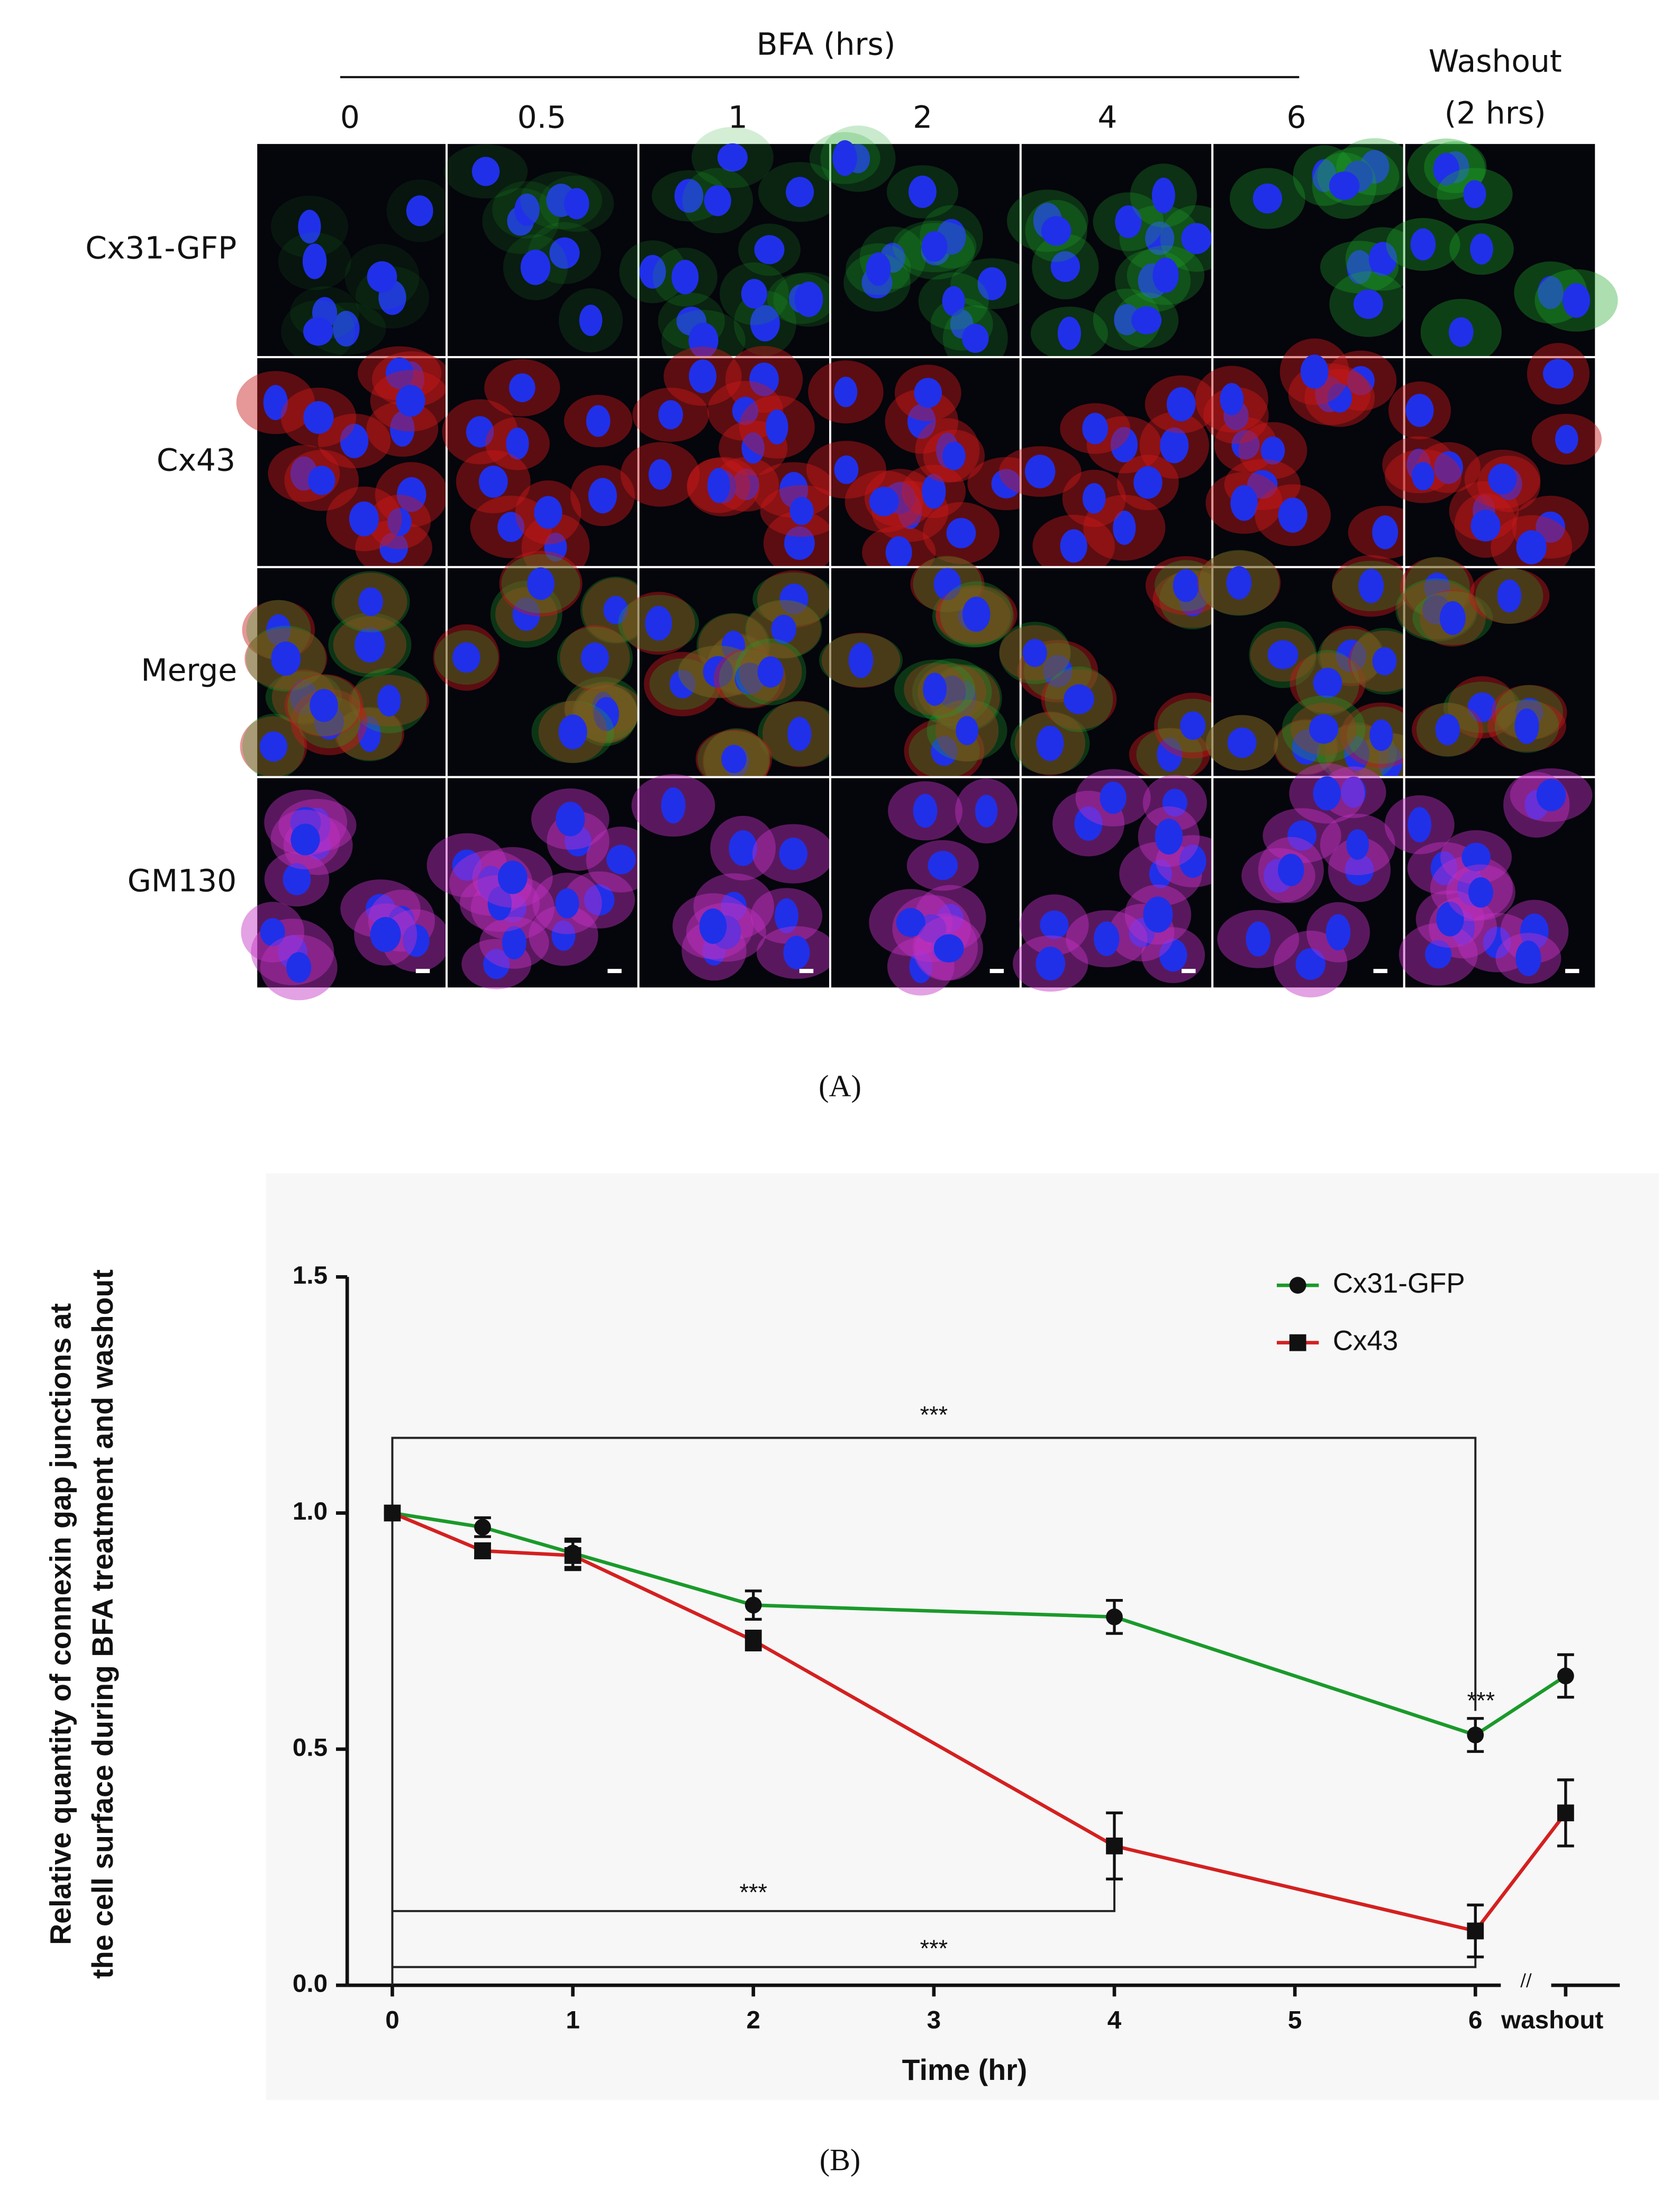  What do you see at coordinates (754, 1894) in the screenshot?
I see `significance-bracket` at bounding box center [754, 1894].